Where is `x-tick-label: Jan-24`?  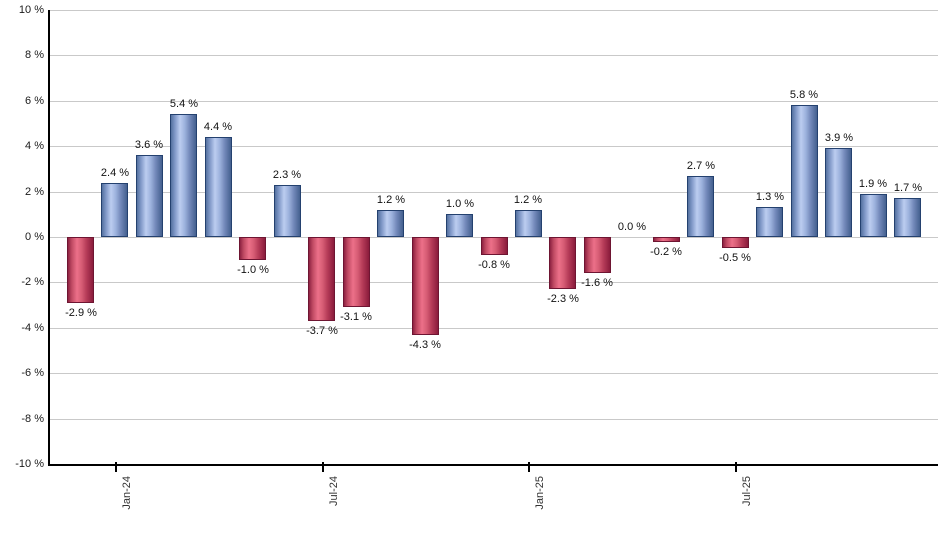 x-tick-label: Jan-24 is located at coordinates (127, 493).